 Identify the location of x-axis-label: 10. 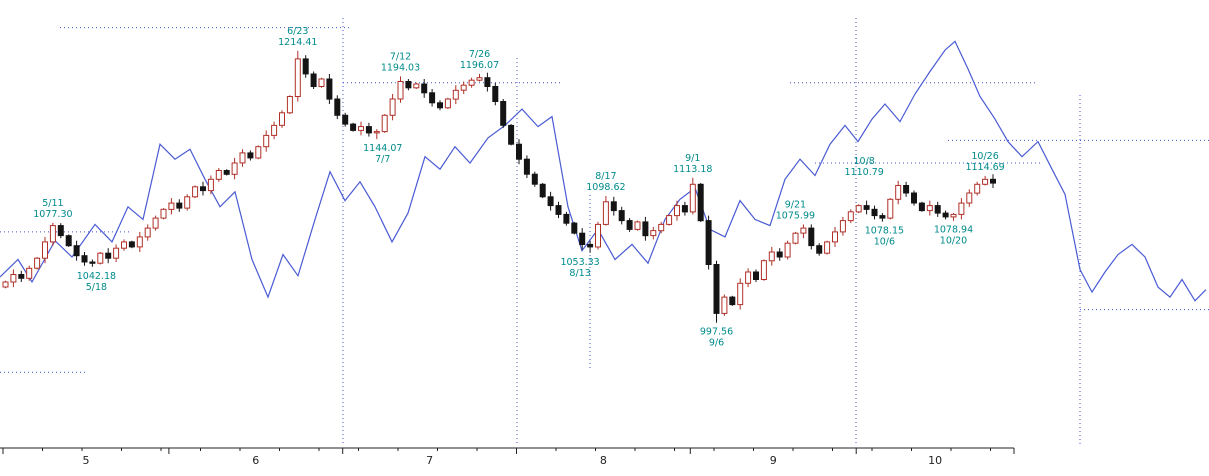
(935, 460).